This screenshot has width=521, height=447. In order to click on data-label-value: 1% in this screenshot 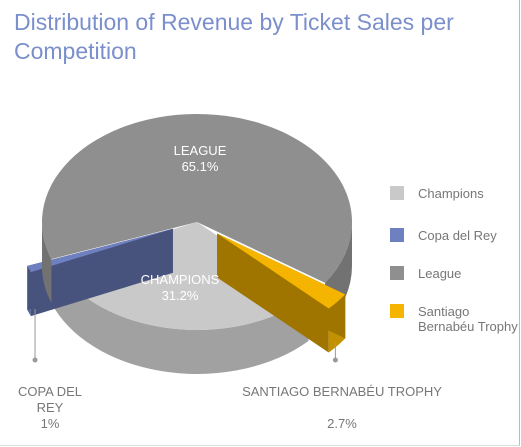, I will do `click(50, 423)`.